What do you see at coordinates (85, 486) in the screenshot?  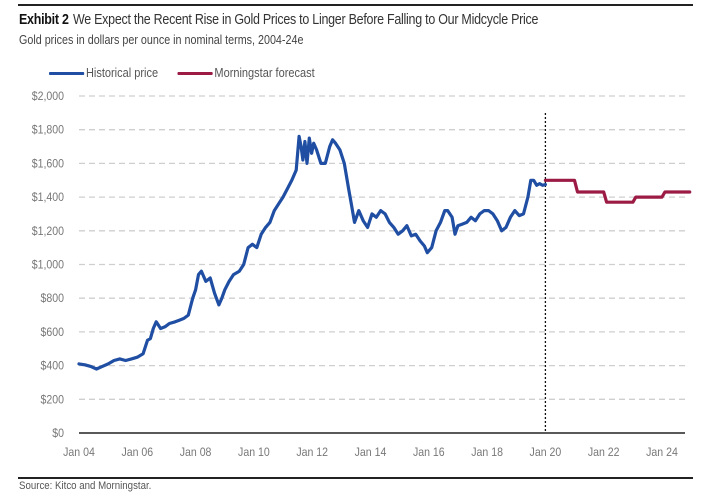 I see `source-note: Source: Kitco and Morningstar.` at bounding box center [85, 486].